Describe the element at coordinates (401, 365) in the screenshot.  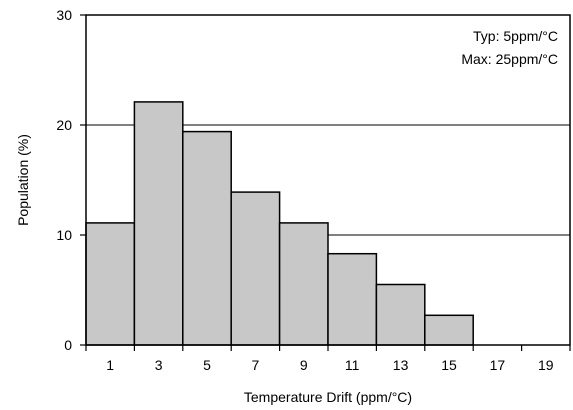
I see `x-tick-label-13: 13` at that location.